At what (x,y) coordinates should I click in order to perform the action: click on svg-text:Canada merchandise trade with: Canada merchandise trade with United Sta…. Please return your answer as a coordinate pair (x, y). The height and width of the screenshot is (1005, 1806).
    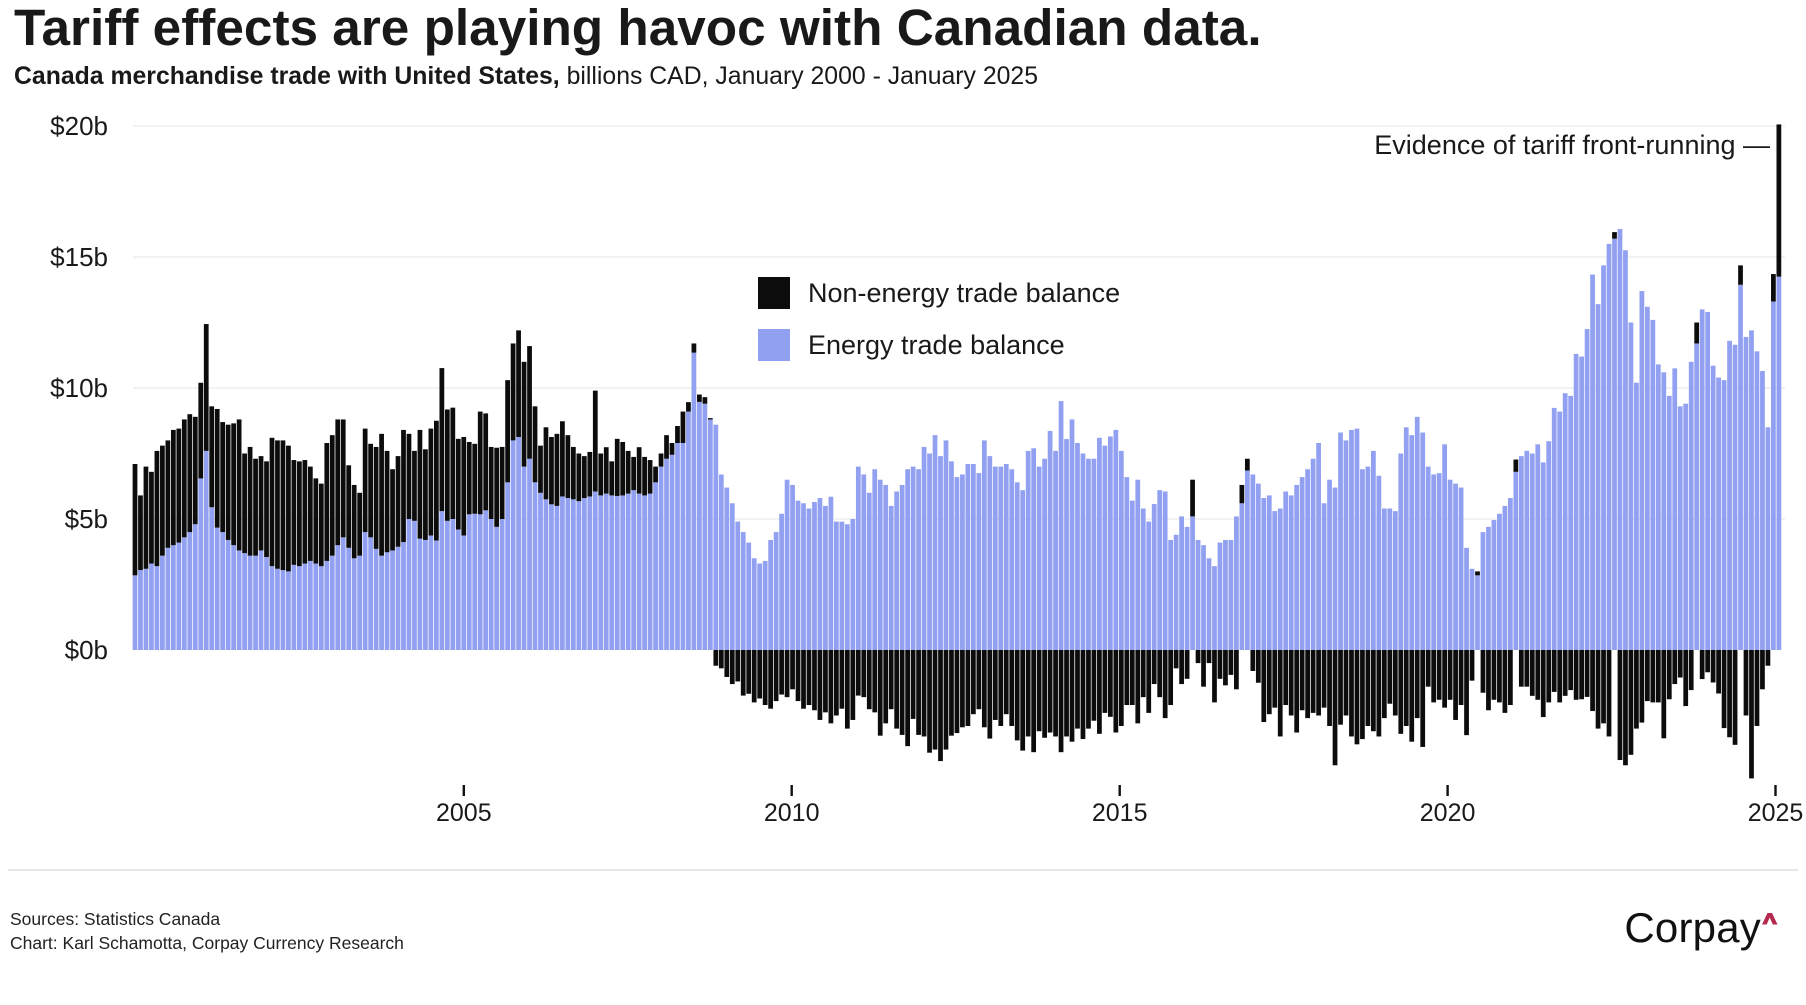
    Looking at the image, I should click on (526, 76).